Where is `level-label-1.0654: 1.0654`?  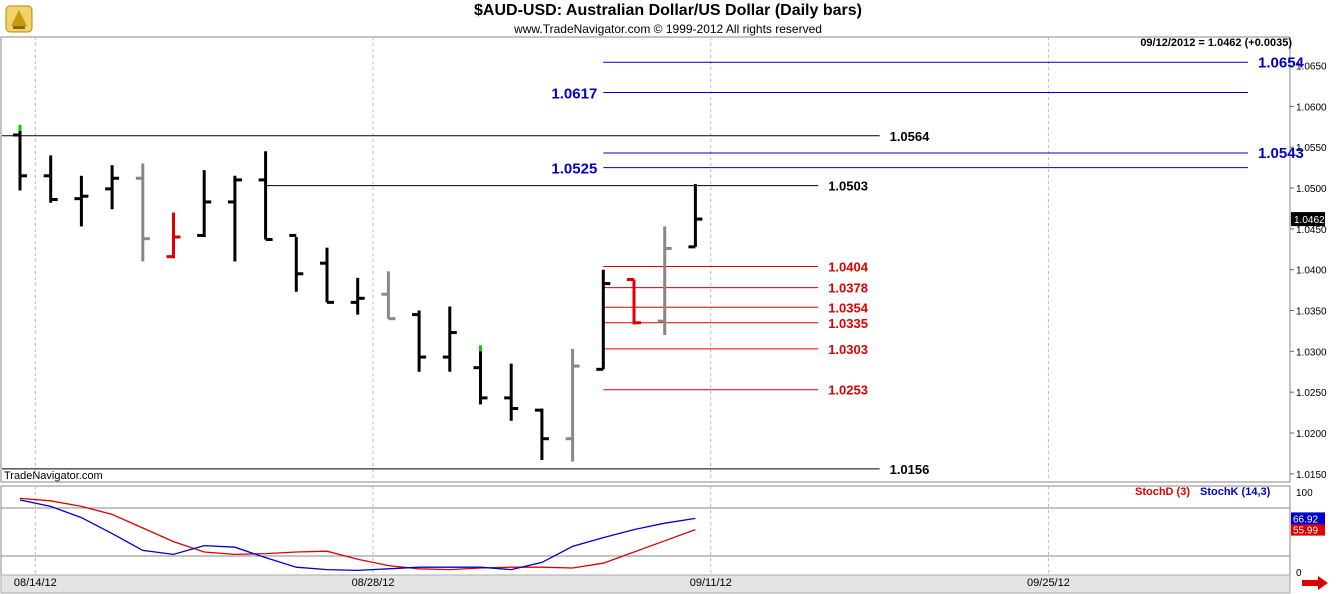
level-label-1.0654: 1.0654 is located at coordinates (1281, 62).